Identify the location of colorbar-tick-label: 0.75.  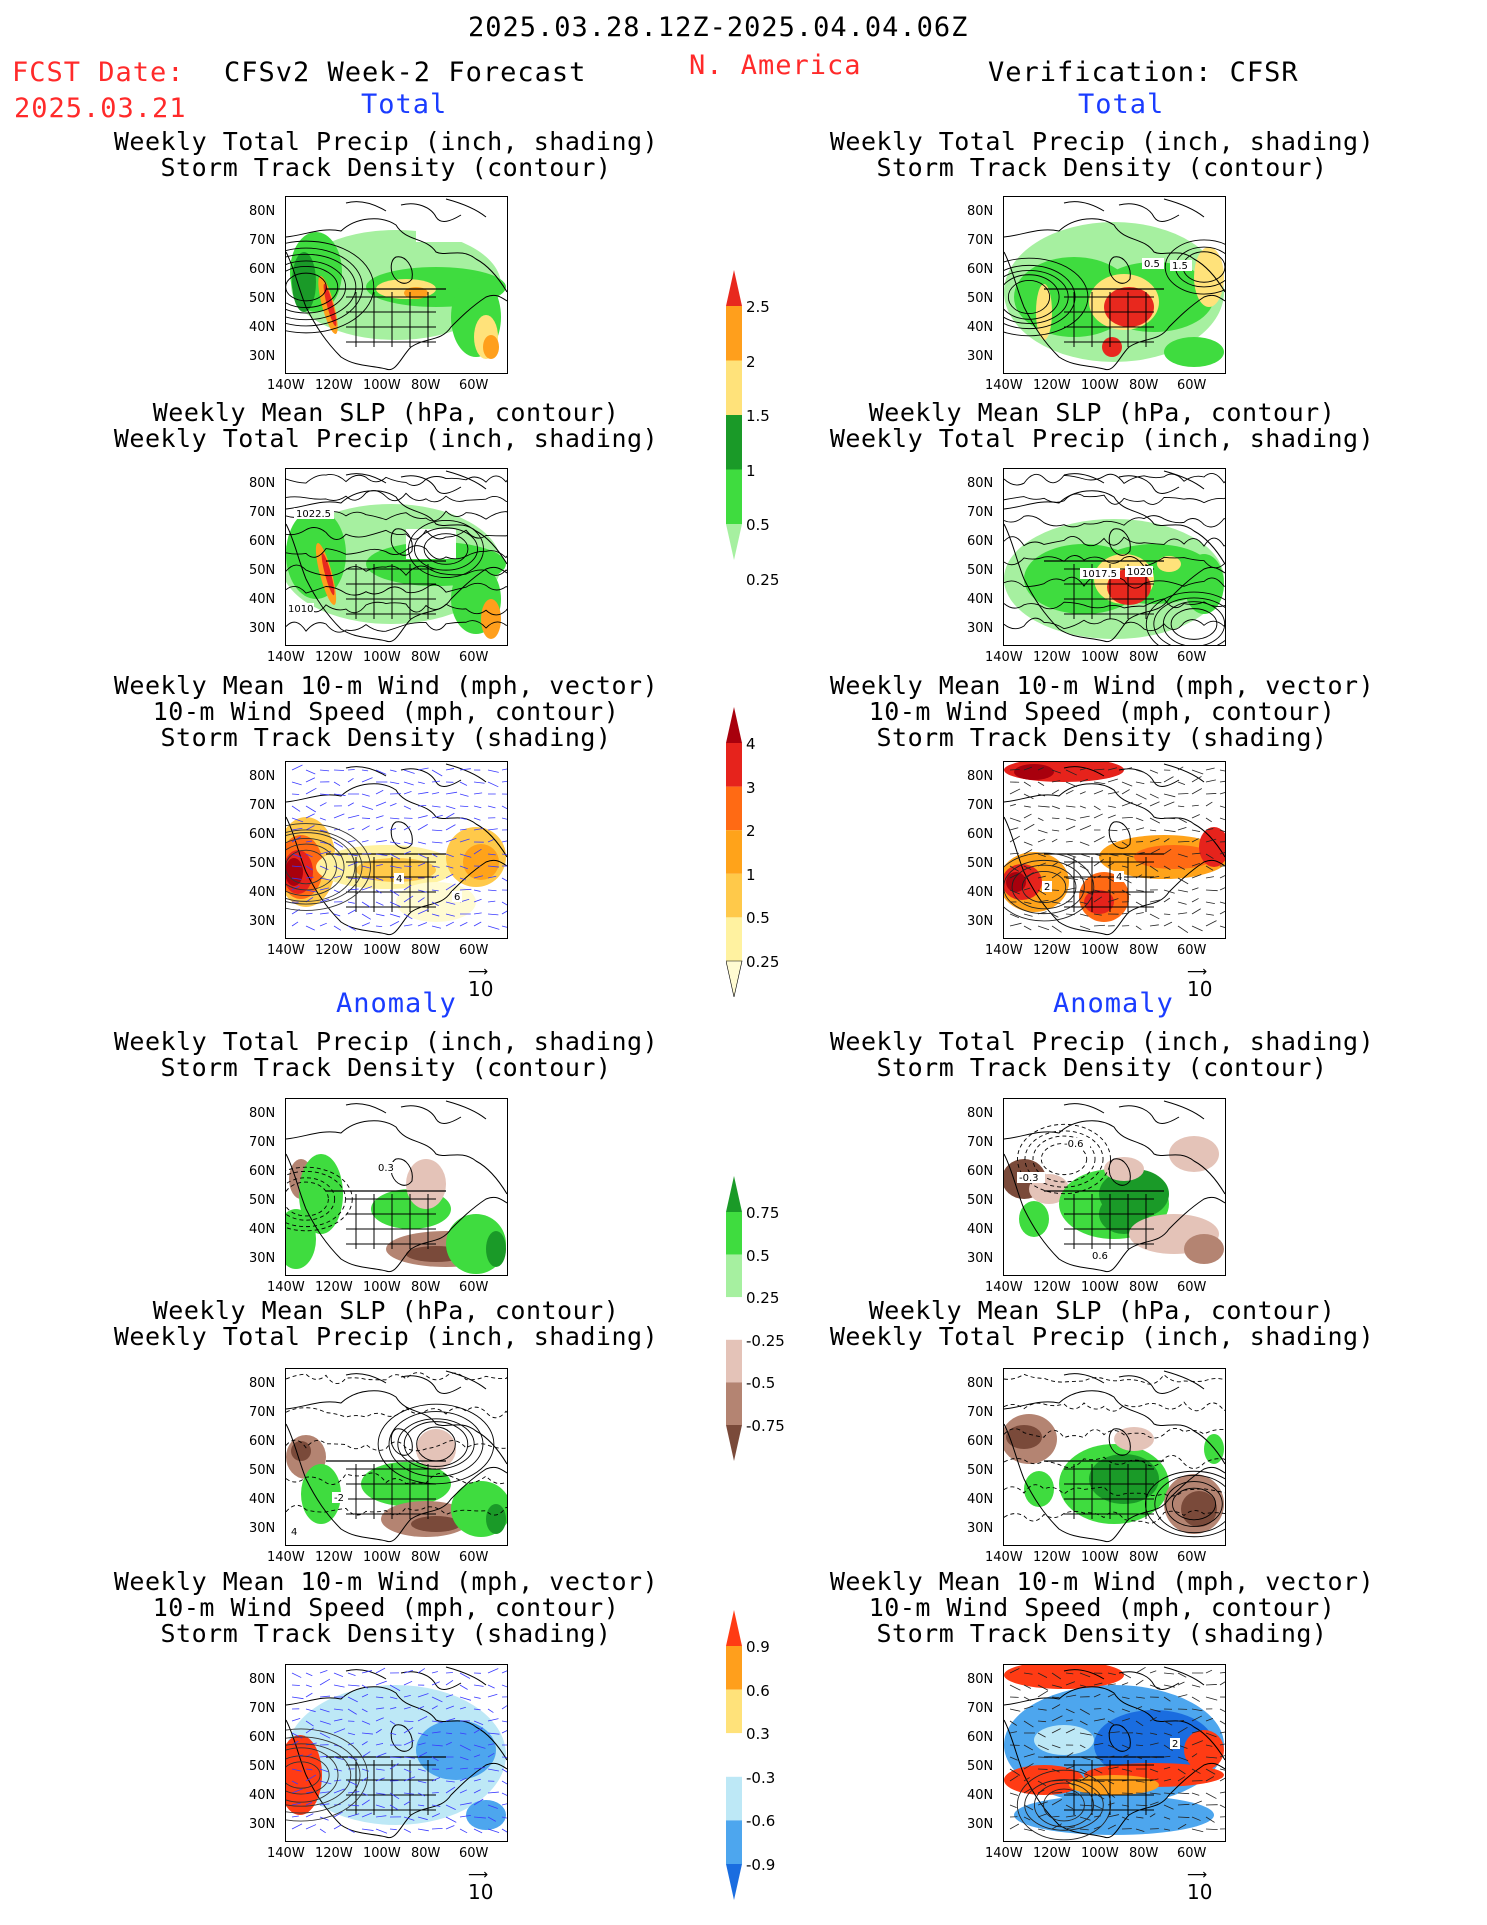
(763, 1213).